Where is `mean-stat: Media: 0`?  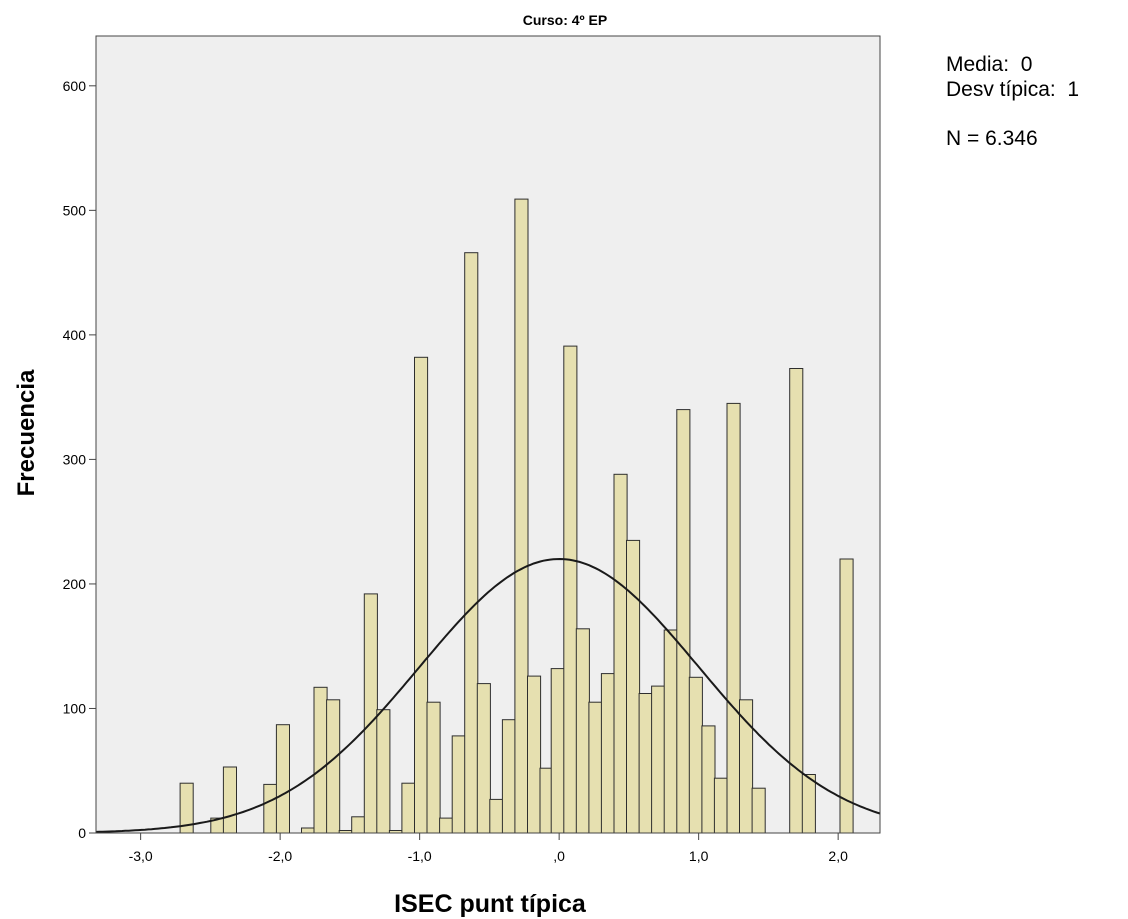
mean-stat: Media: 0 is located at coordinates (989, 64).